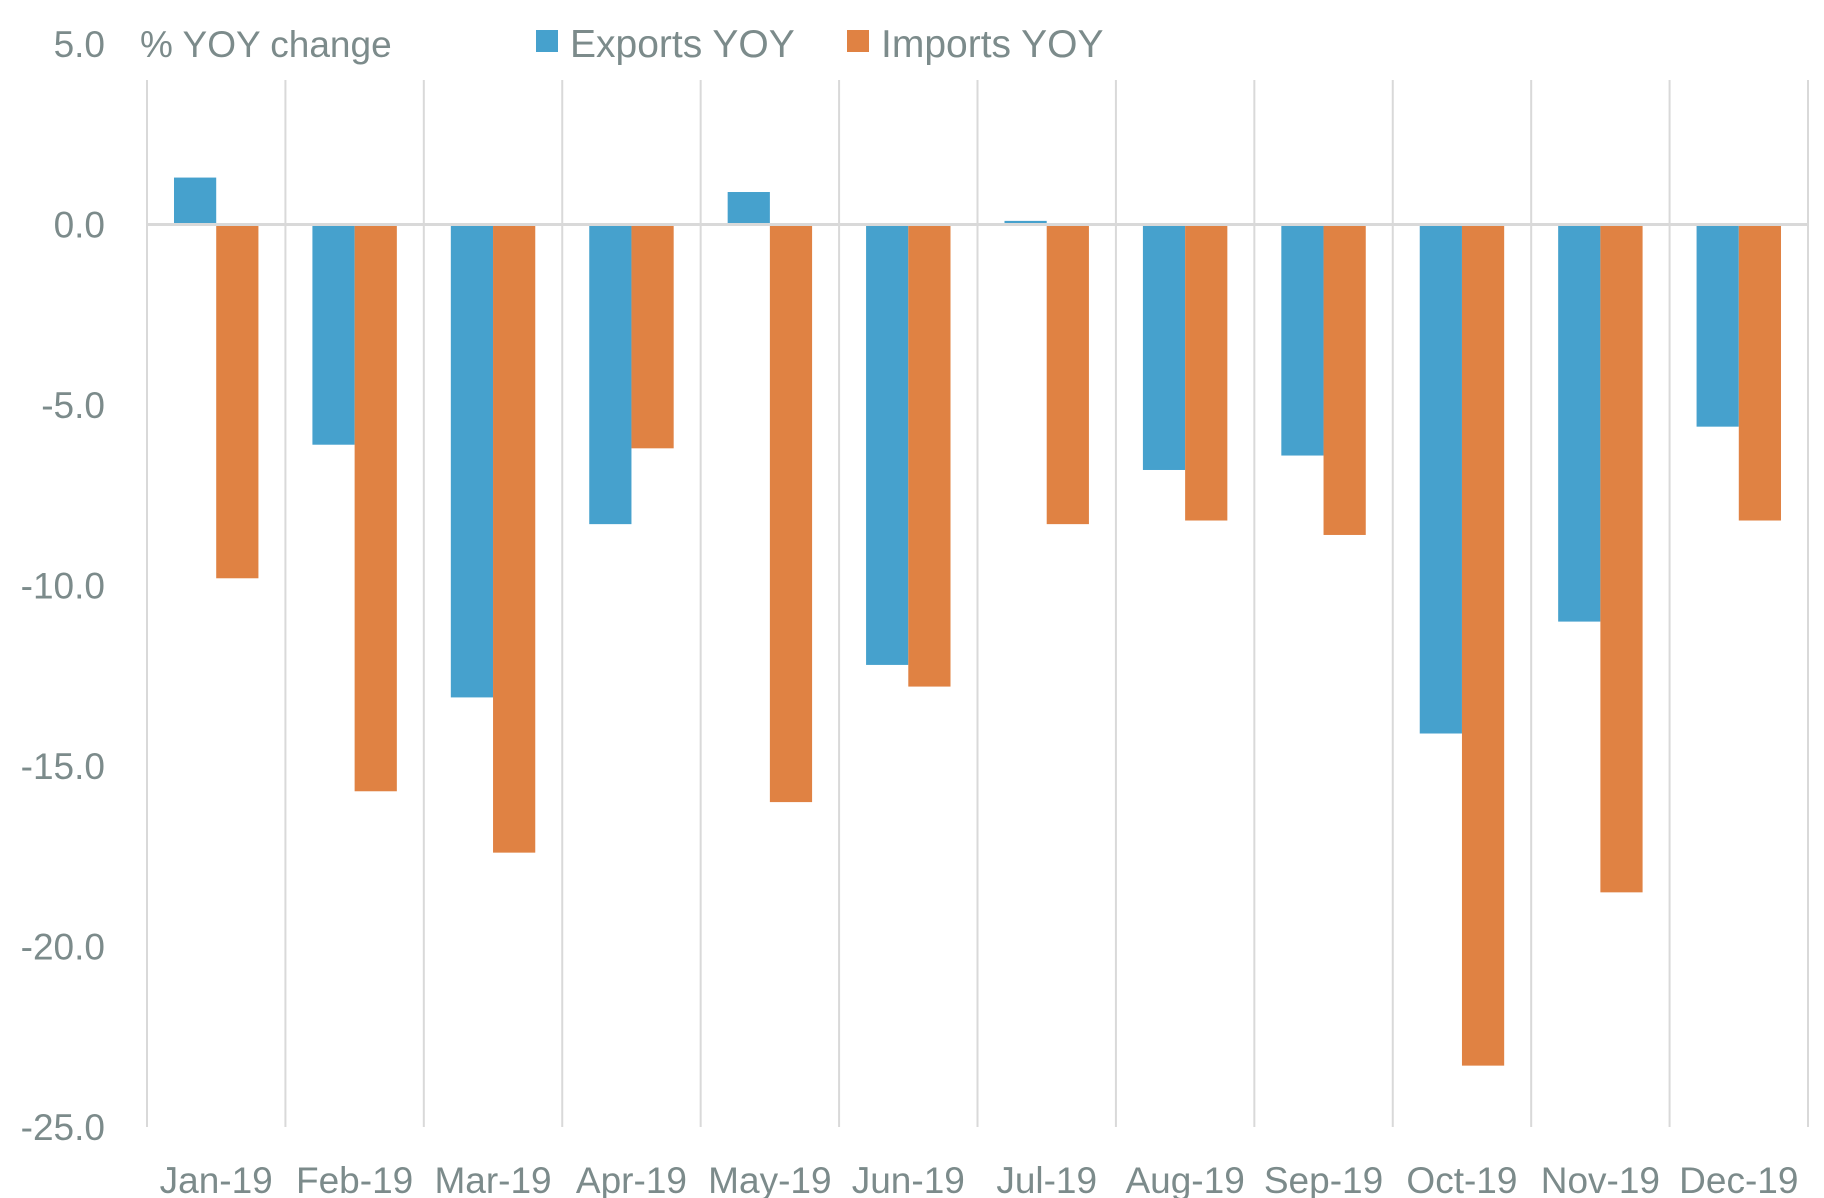 Image resolution: width=1824 pixels, height=1198 pixels. I want to click on y-tick-label: -10.0, so click(63, 586).